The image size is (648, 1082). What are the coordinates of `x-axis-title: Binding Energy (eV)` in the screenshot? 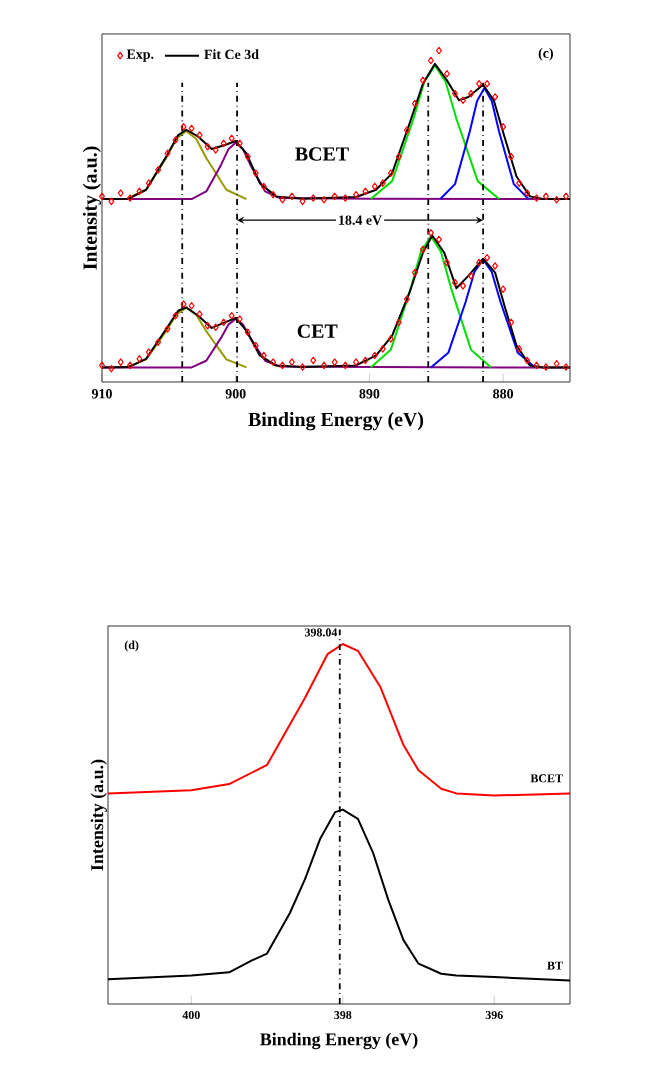 It's located at (336, 421).